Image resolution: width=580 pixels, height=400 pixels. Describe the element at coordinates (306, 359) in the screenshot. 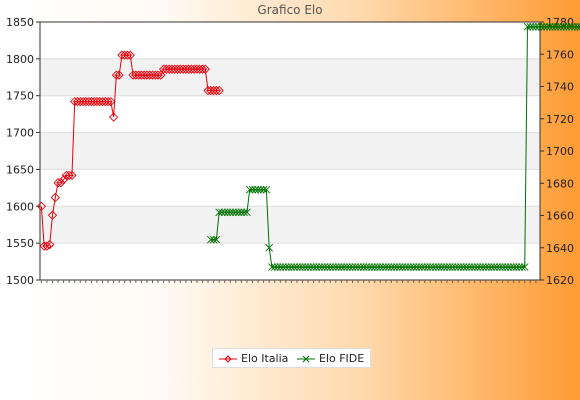

I see `legend-marker-elo-fide` at that location.